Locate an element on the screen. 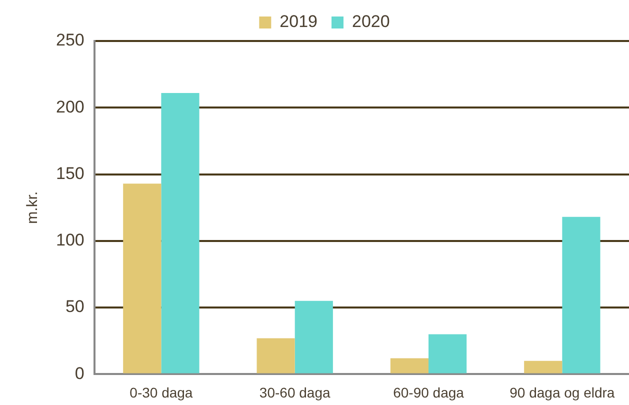  x-tick-label: 30-60 daga is located at coordinates (294, 392).